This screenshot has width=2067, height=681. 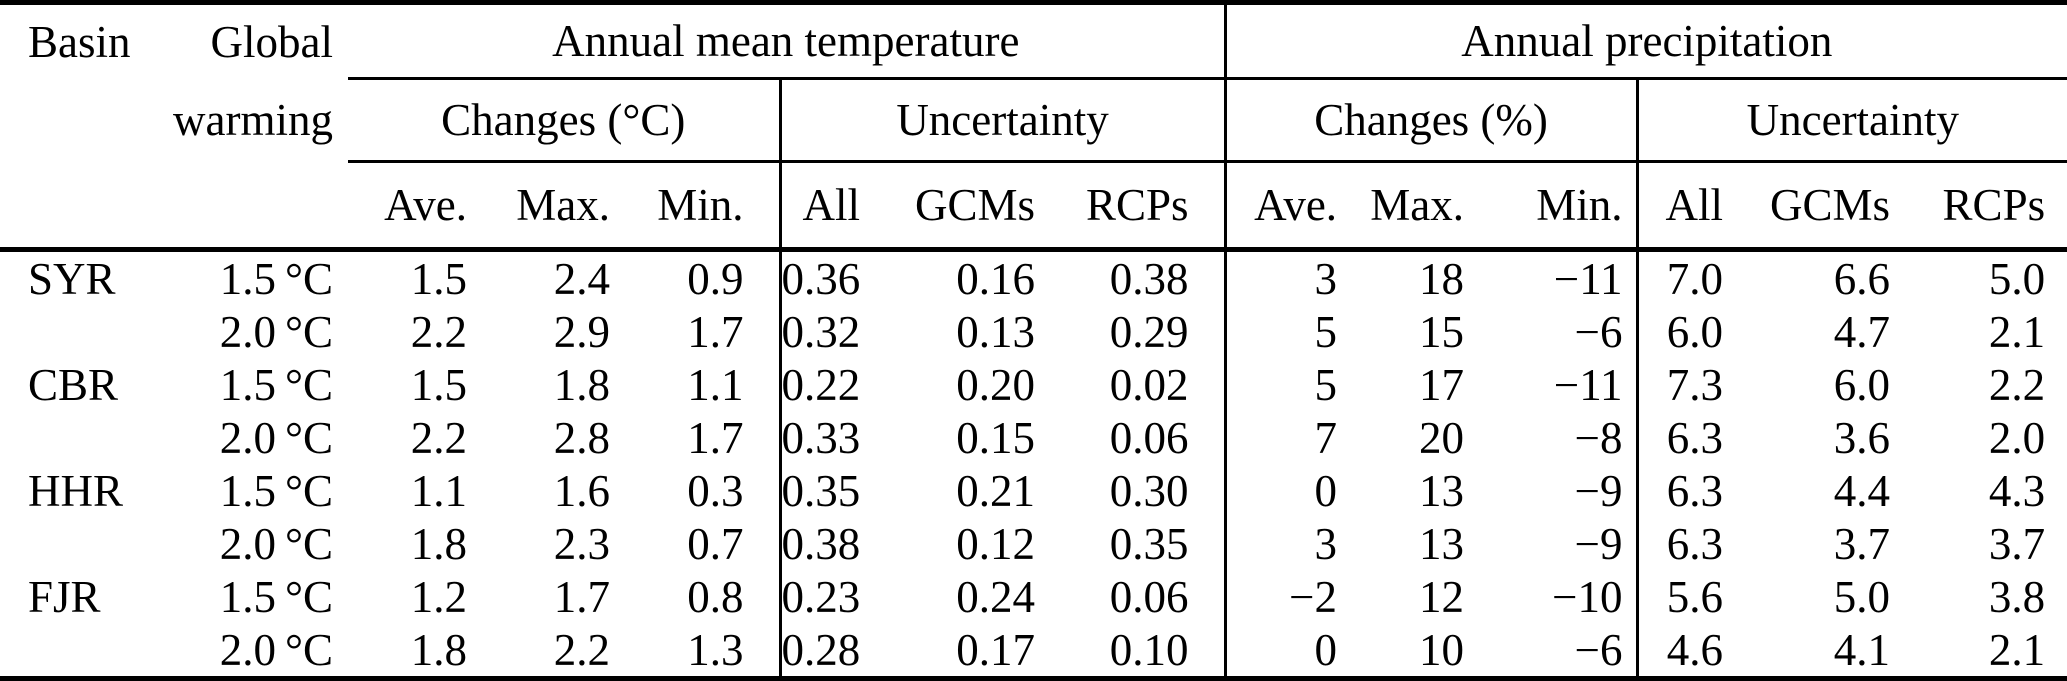 I want to click on temp-changes-header: Changes (°C), so click(x=564, y=120).